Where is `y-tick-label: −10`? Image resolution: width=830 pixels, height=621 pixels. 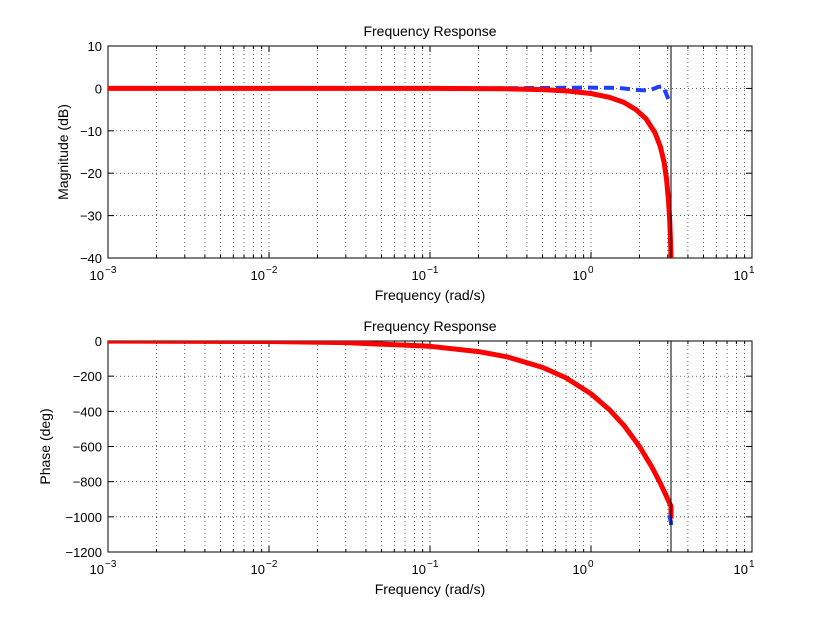 y-tick-label: −10 is located at coordinates (91, 131).